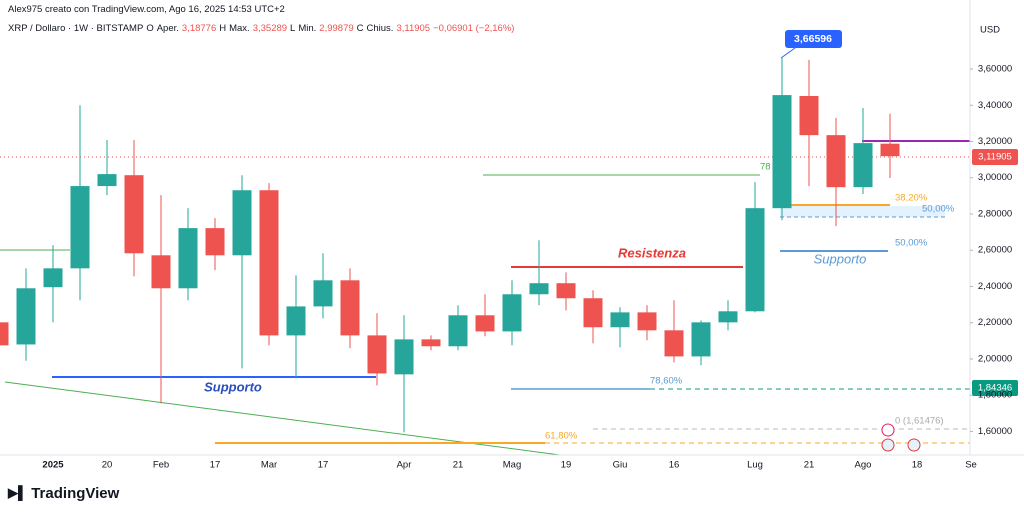 The height and width of the screenshot is (514, 1024). I want to click on fib-label: 50,00%, so click(911, 243).